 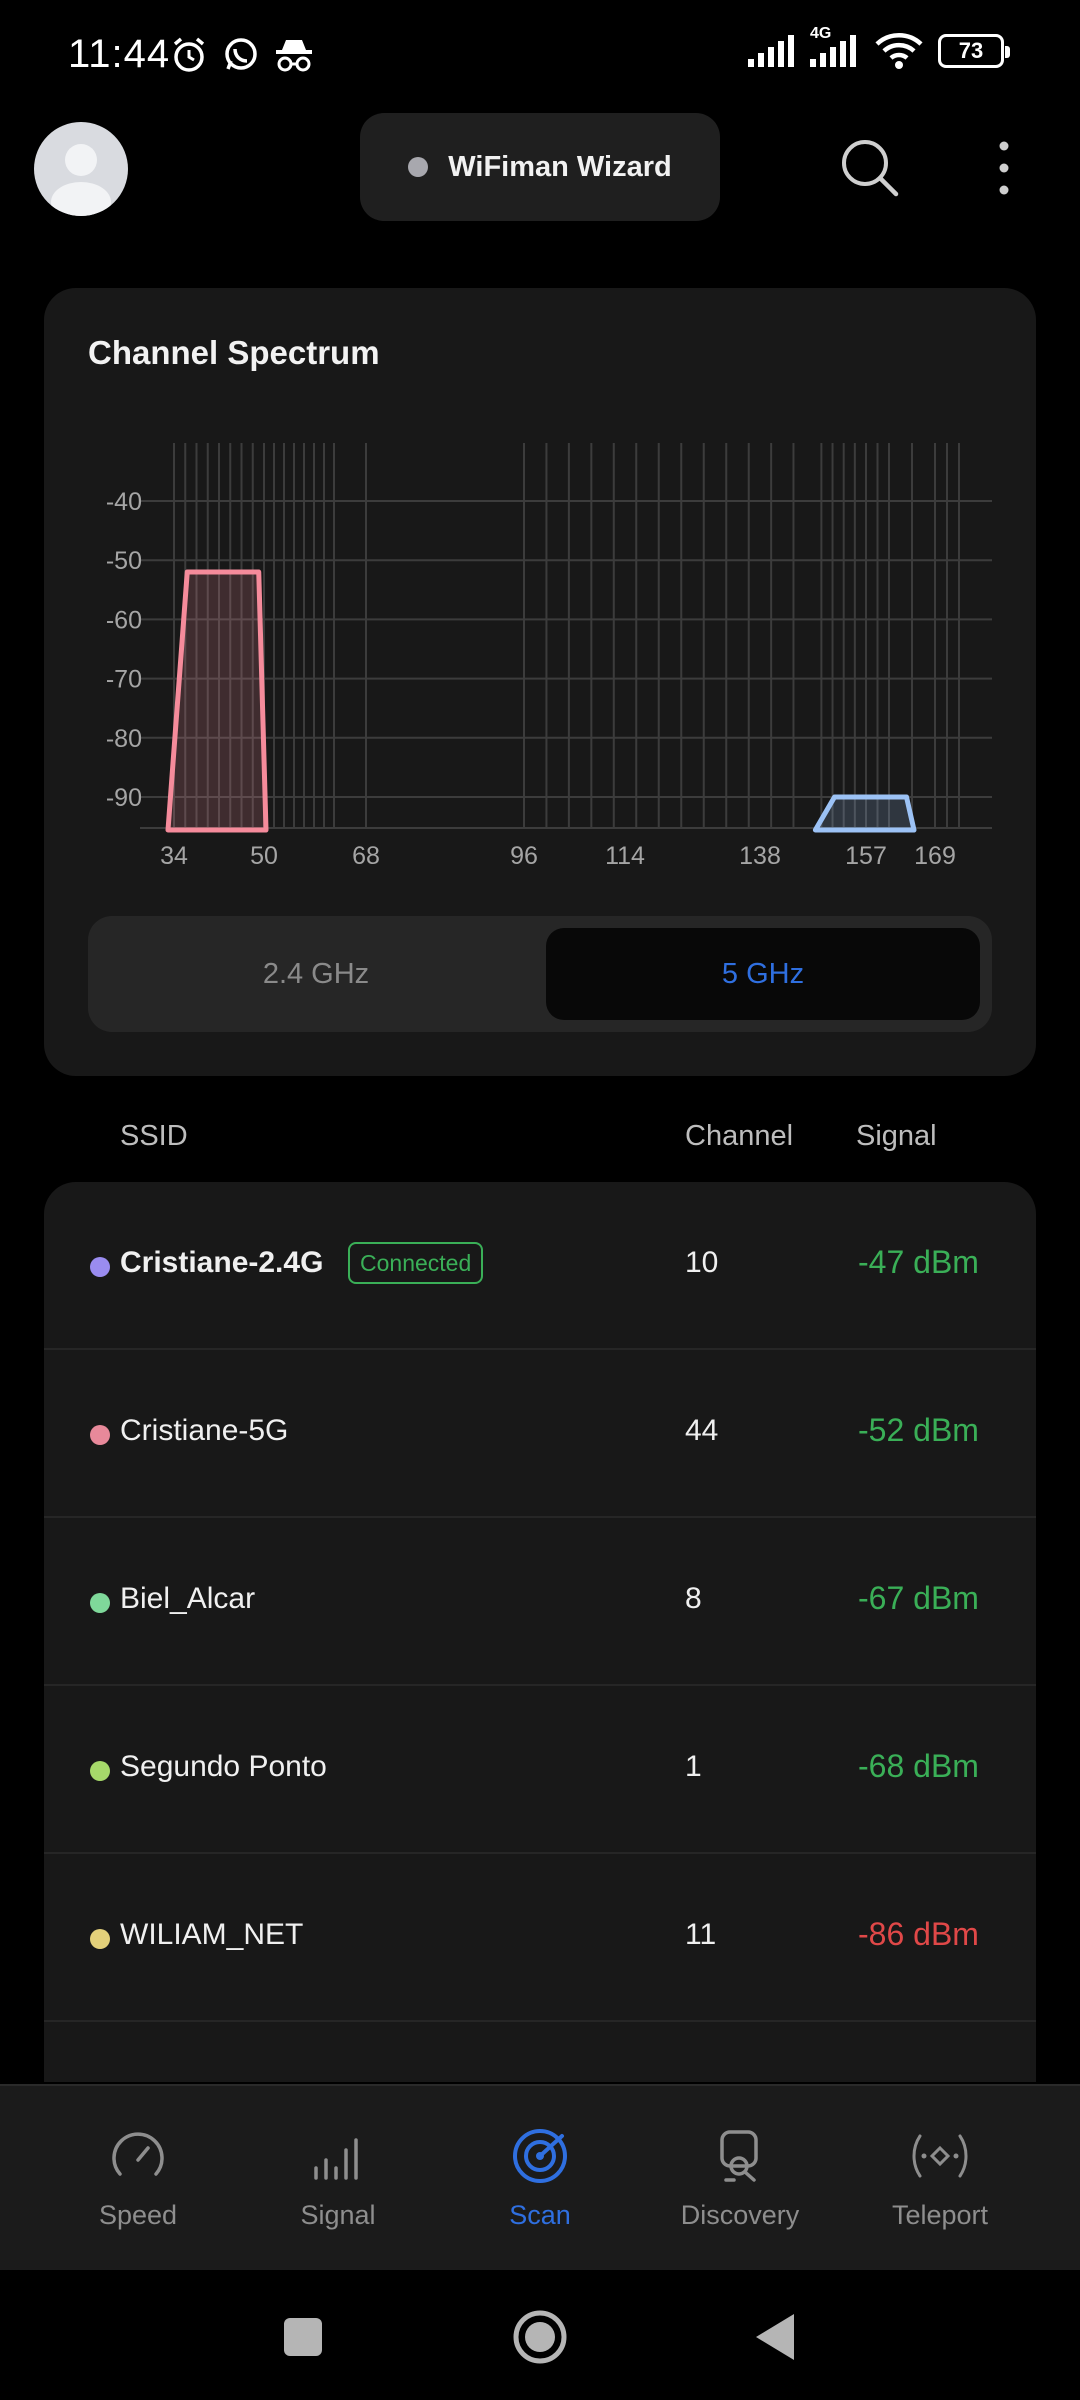 What do you see at coordinates (81, 180) in the screenshot?
I see `user-icon` at bounding box center [81, 180].